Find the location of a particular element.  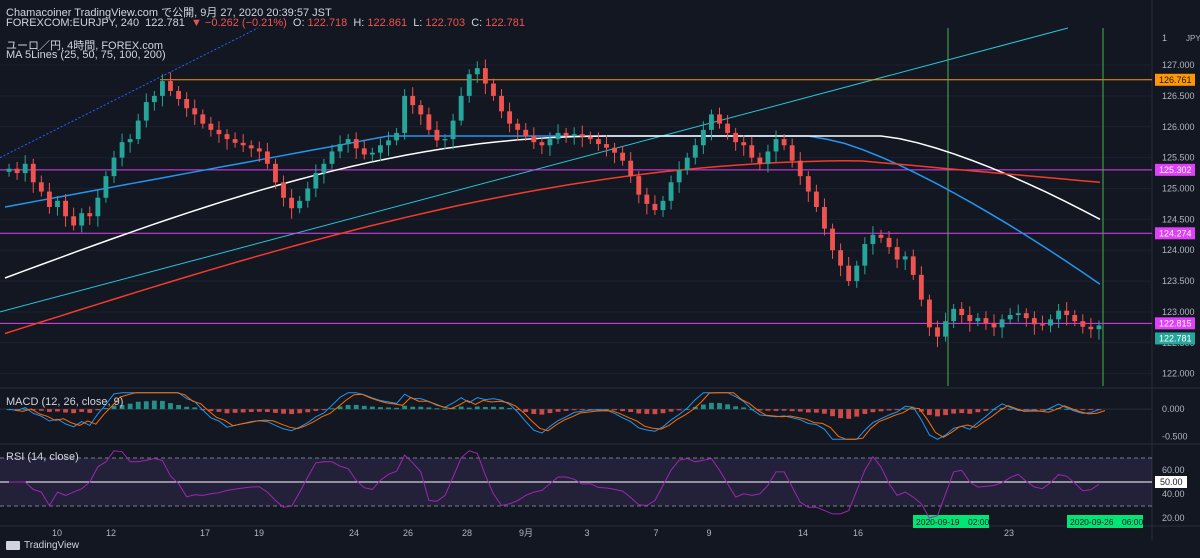

close-label: C: is located at coordinates (477, 23).